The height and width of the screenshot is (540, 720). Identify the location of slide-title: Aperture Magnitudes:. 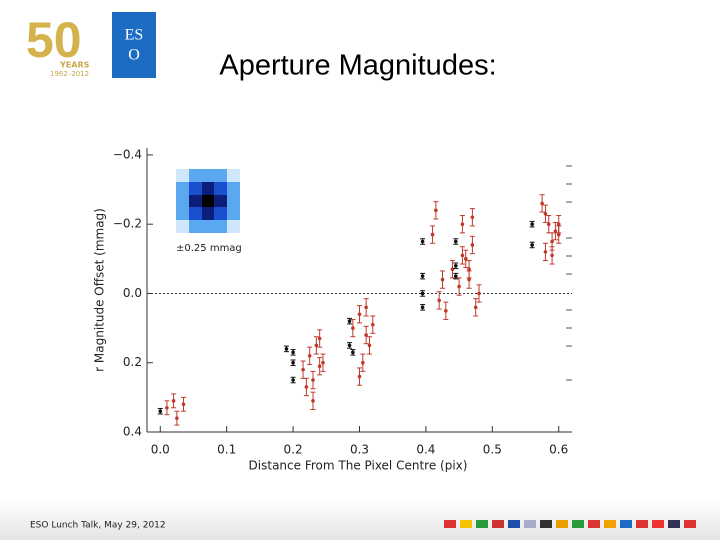
(357, 66).